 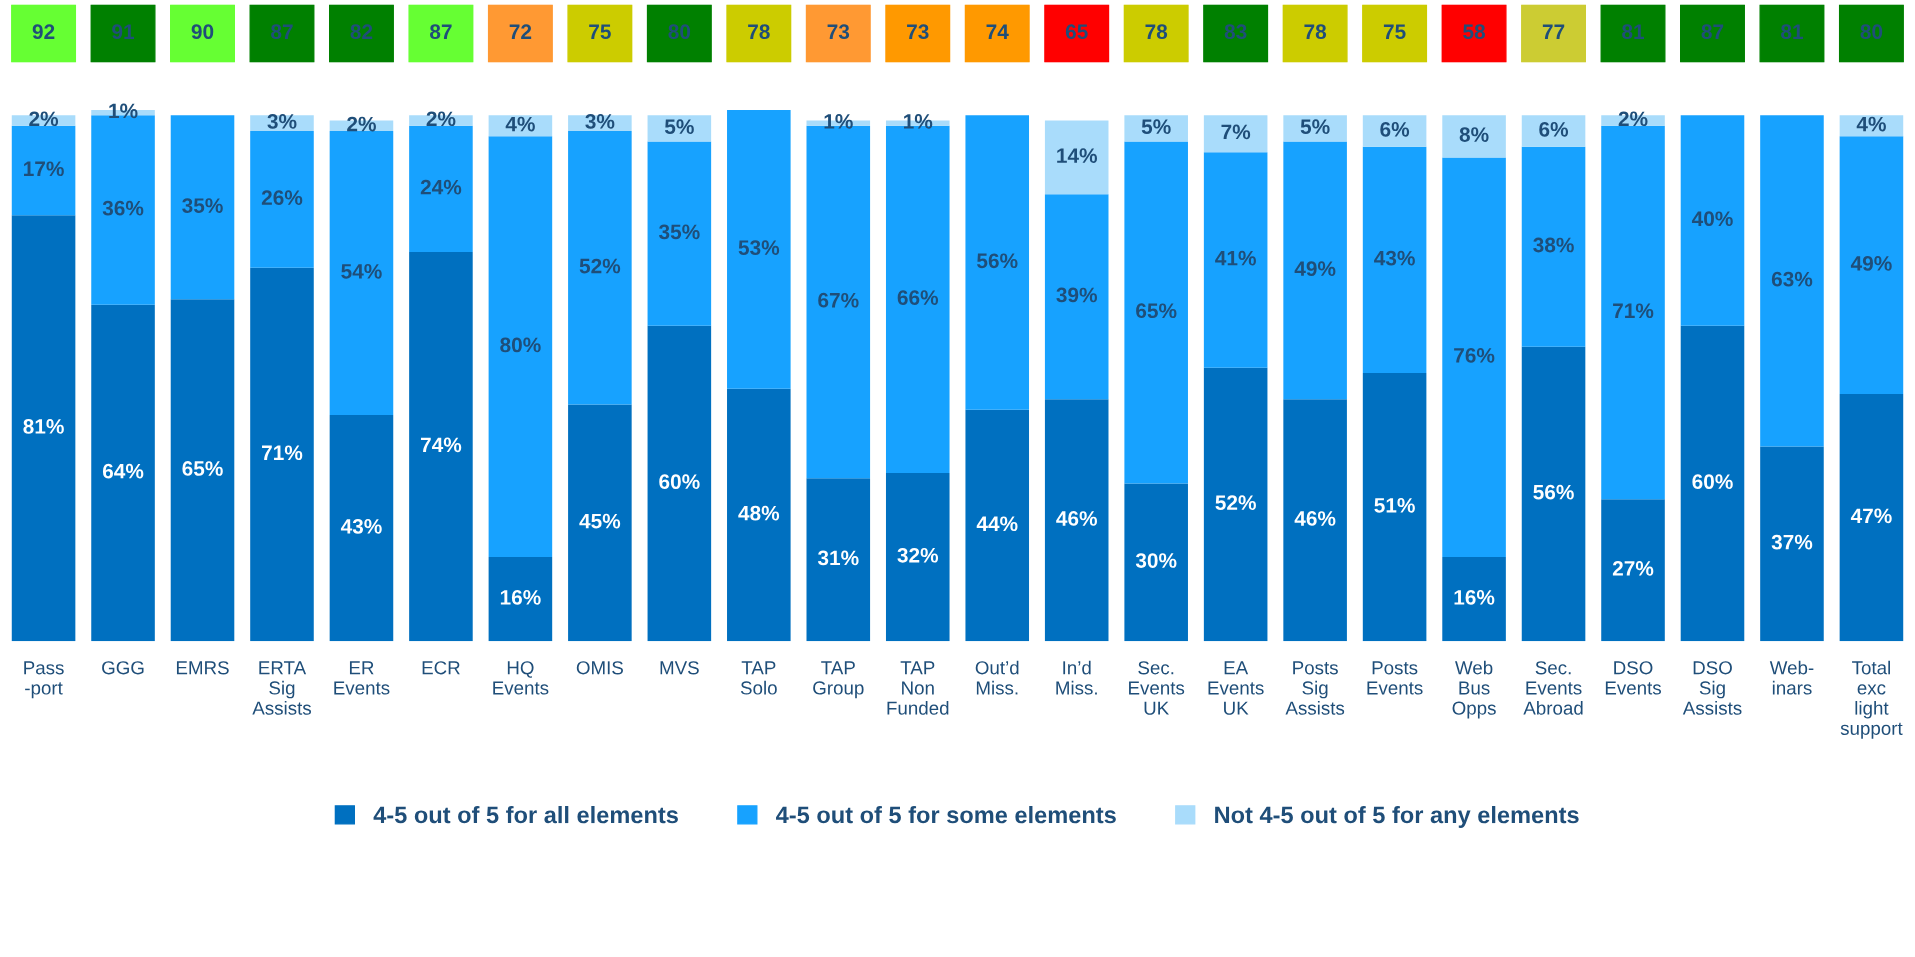 What do you see at coordinates (1871, 699) in the screenshot?
I see `x-tick-label: Total exc light support` at bounding box center [1871, 699].